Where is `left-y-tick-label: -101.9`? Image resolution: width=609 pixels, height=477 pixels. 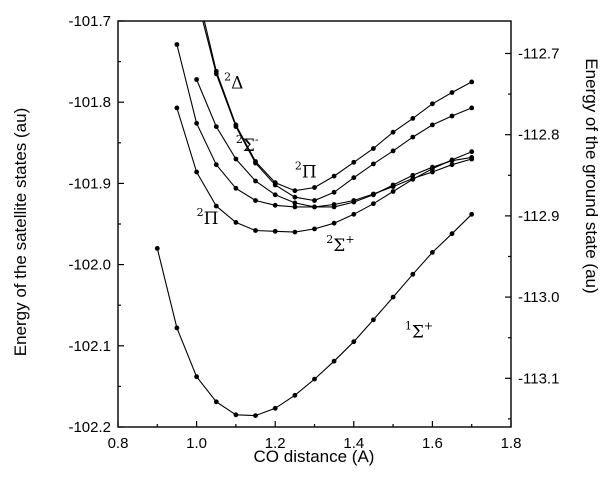
left-y-tick-label: -101.9 is located at coordinates (89, 183).